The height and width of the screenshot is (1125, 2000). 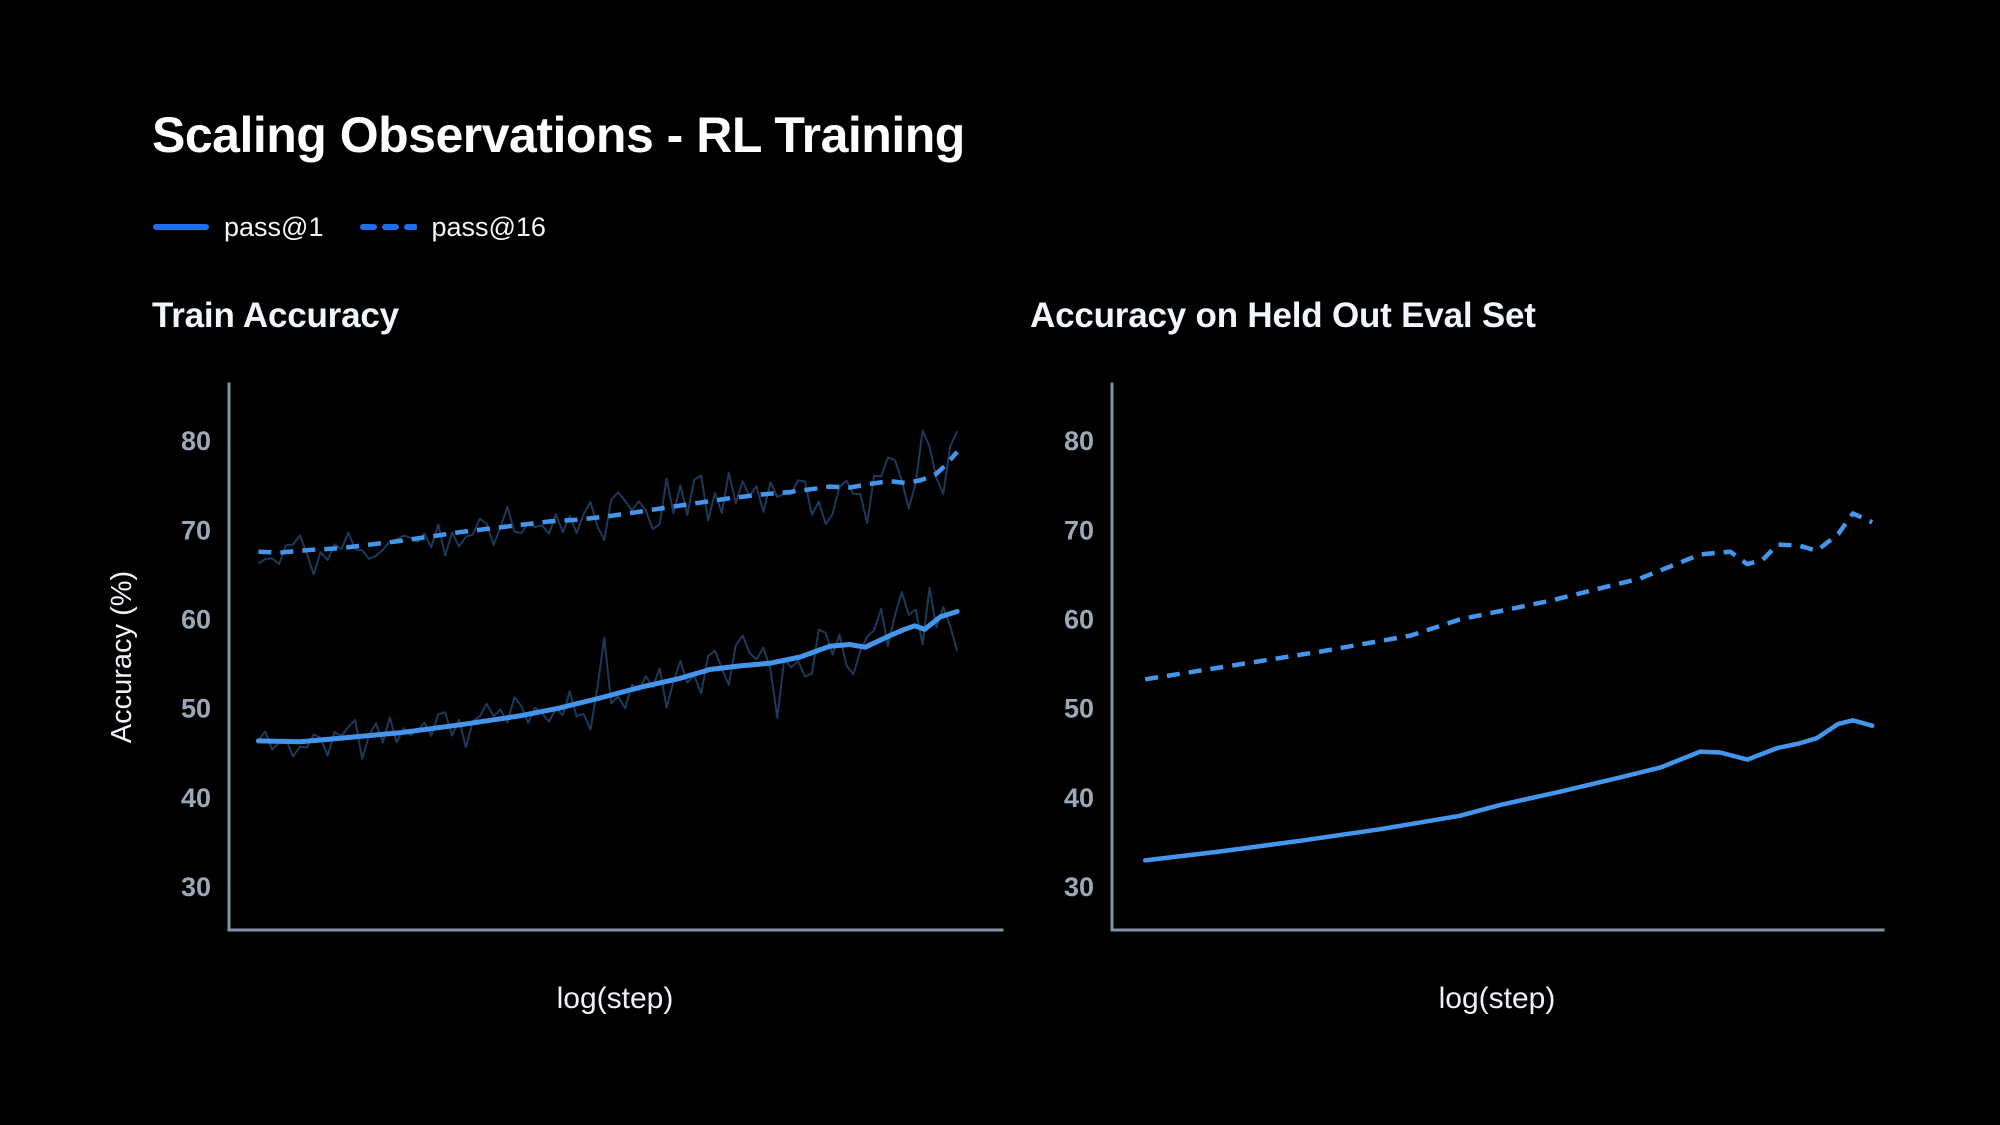 What do you see at coordinates (1283, 315) in the screenshot?
I see `eval-chart-title: Accuracy on Held Out Eval Set` at bounding box center [1283, 315].